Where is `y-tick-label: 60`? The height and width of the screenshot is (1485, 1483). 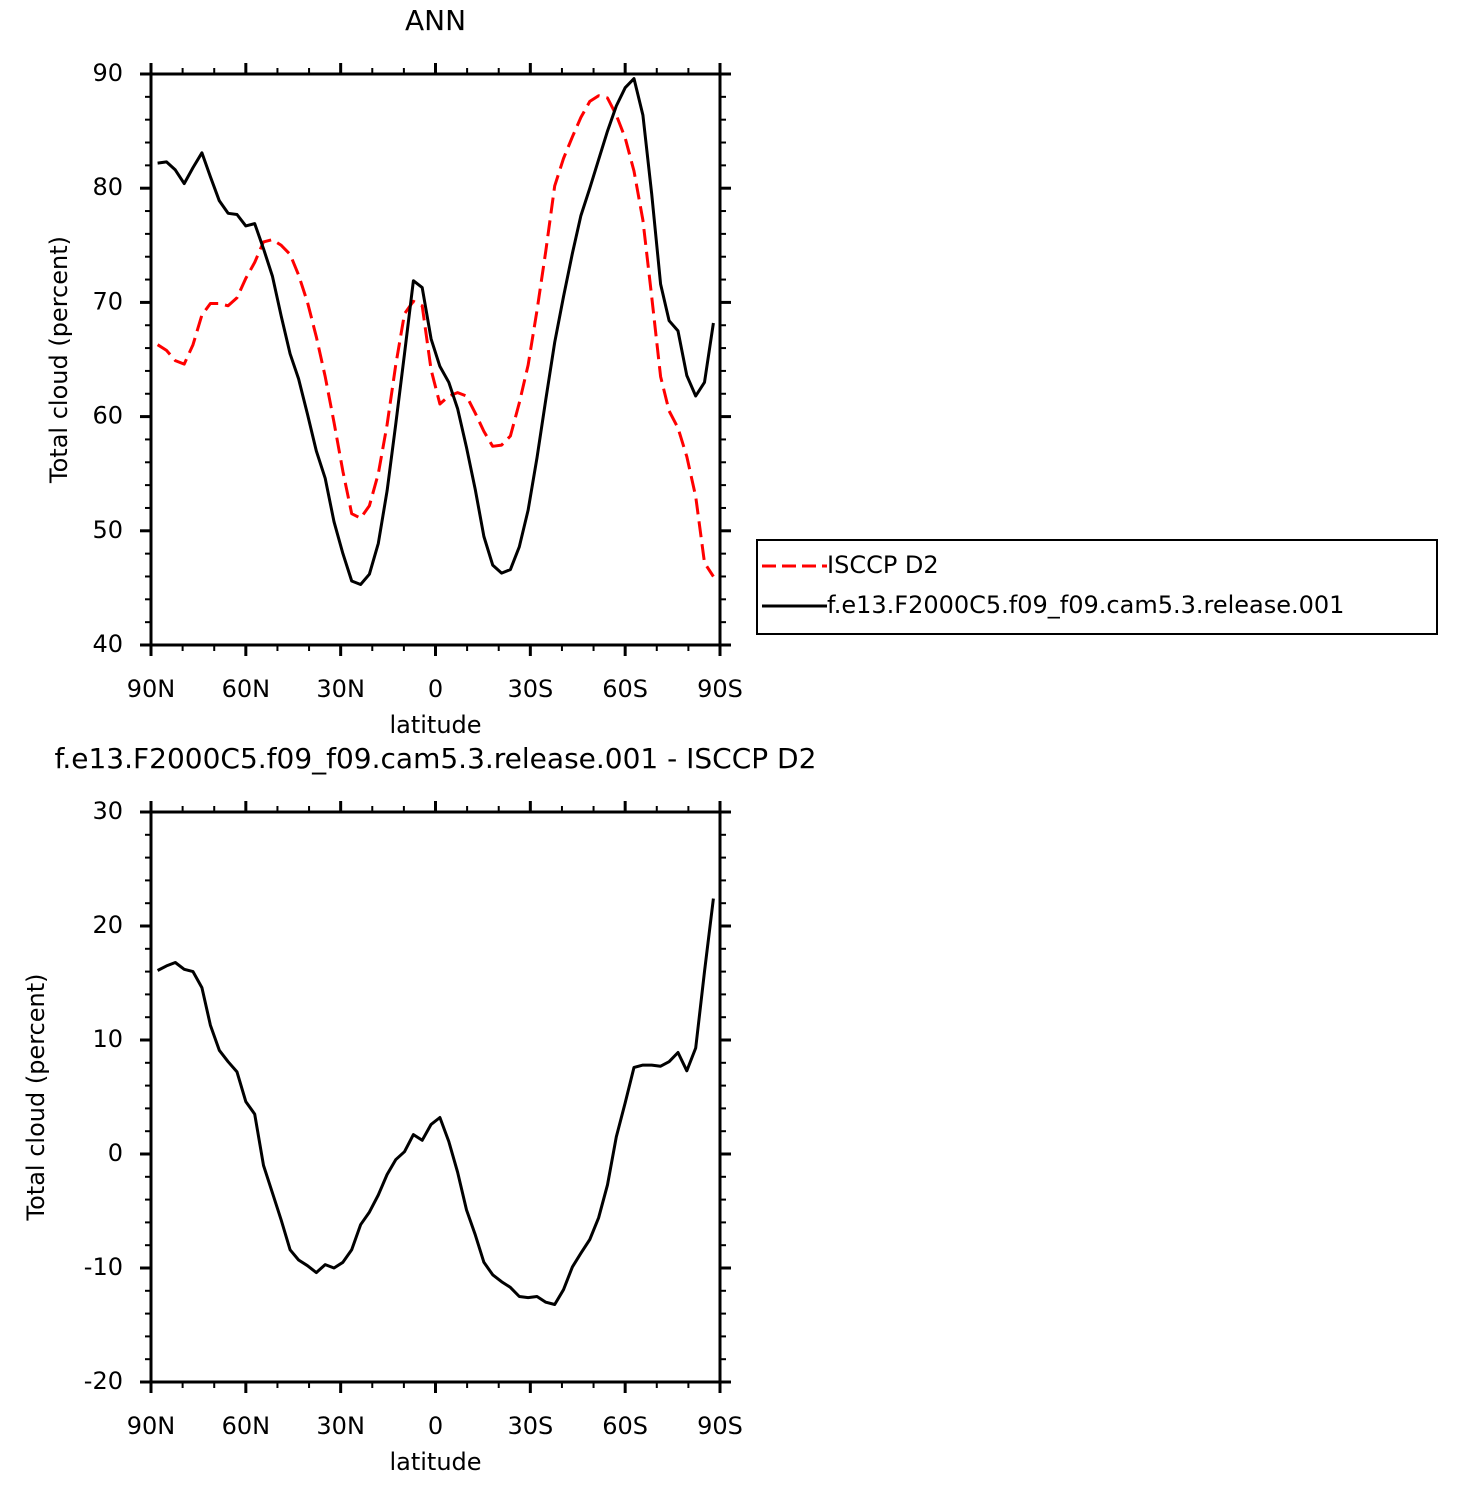 y-tick-label: 60 is located at coordinates (107, 416).